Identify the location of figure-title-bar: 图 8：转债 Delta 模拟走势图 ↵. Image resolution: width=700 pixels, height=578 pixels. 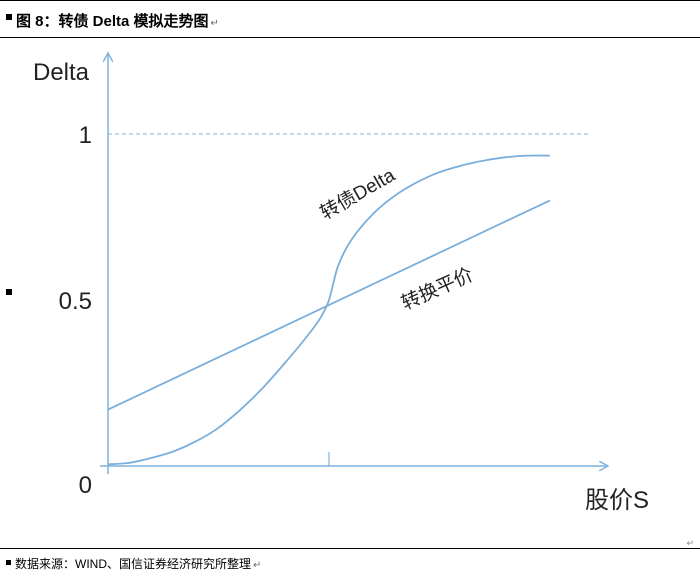
(350, 19).